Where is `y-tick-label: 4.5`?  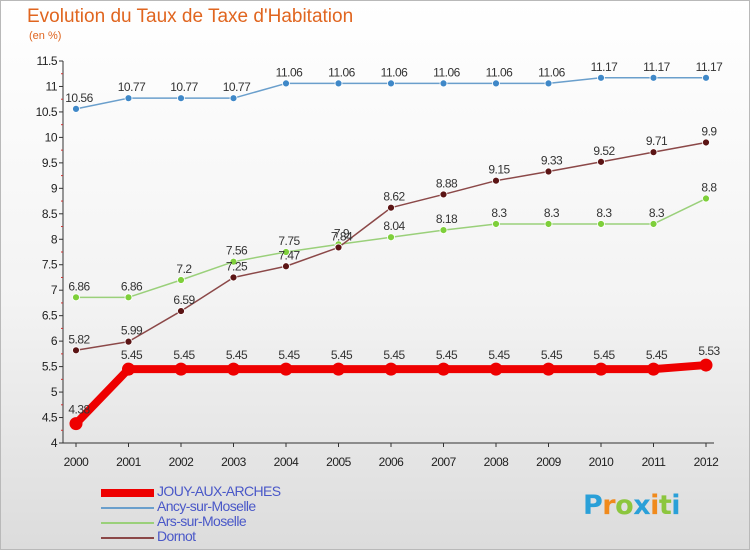
y-tick-label: 4.5 is located at coordinates (50, 418).